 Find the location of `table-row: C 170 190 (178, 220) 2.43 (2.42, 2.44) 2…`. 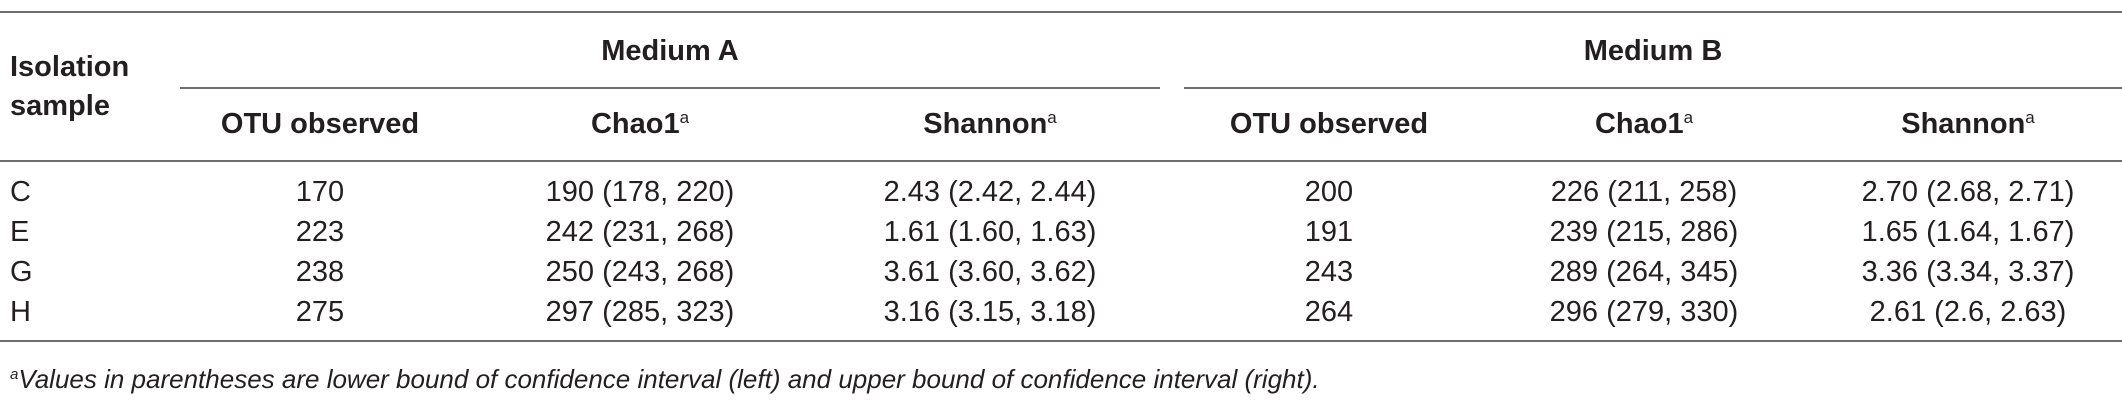

table-row: C 170 190 (178, 220) 2.43 (2.42, 2.44) 2… is located at coordinates (1061, 186).